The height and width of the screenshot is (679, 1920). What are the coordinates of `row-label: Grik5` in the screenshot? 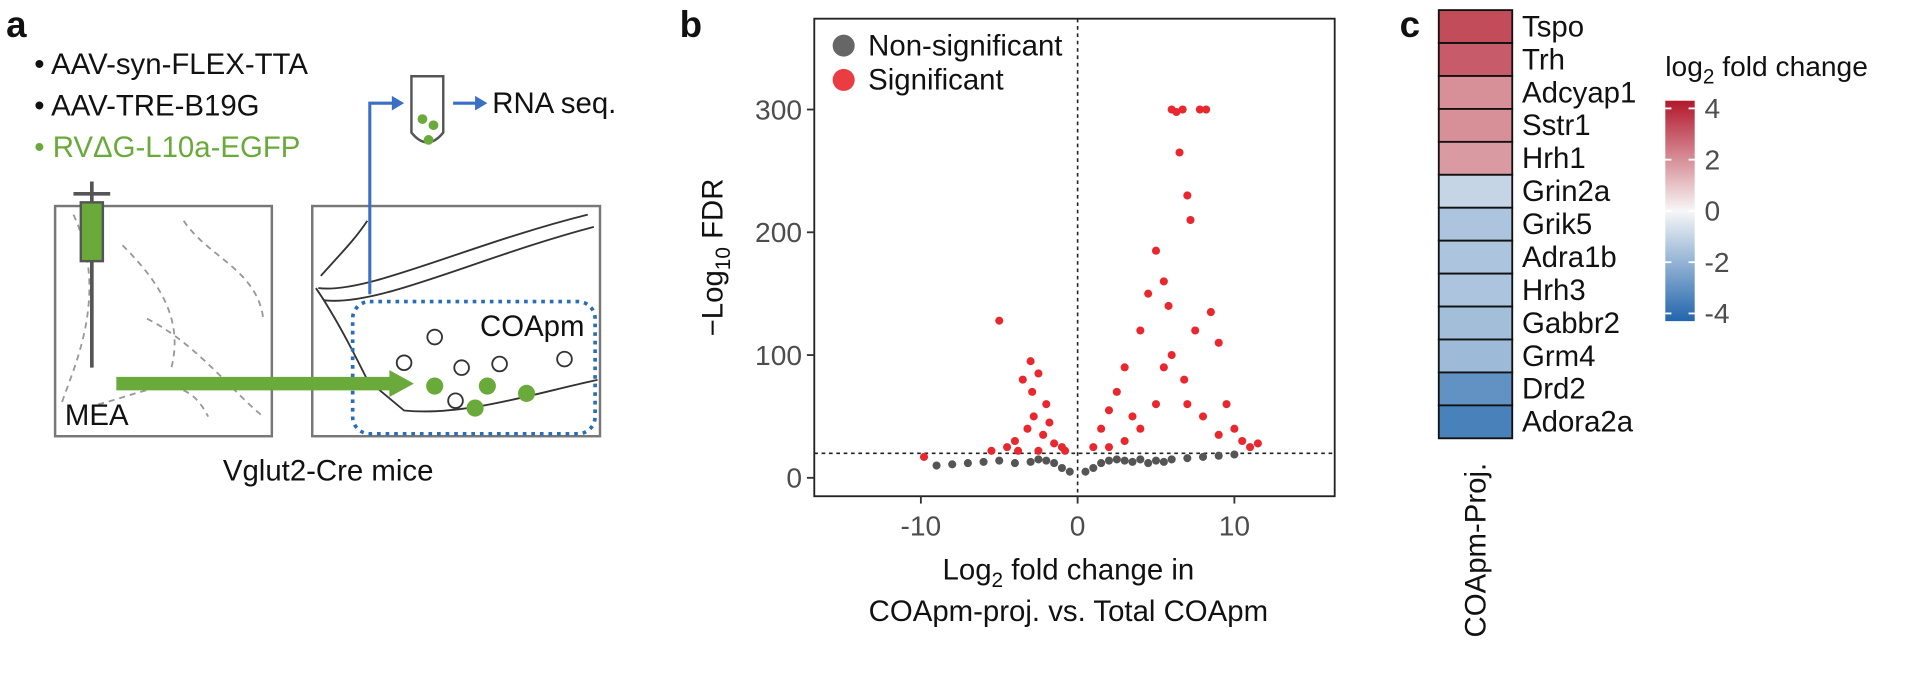 It's located at (1557, 224).